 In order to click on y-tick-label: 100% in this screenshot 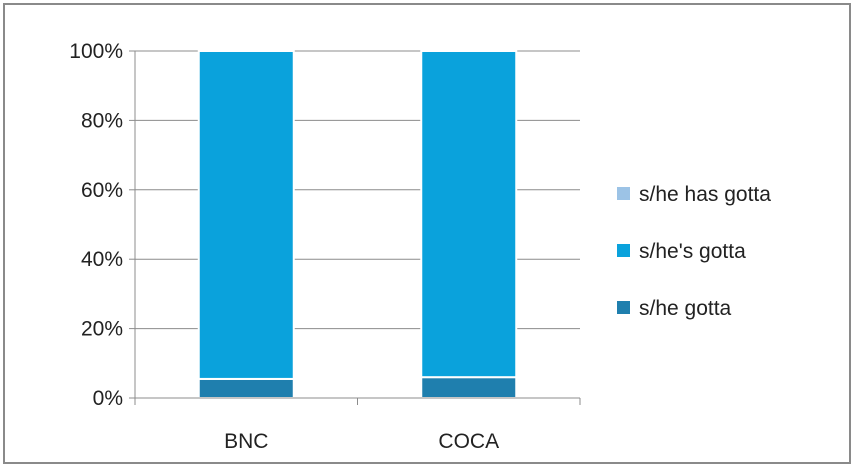, I will do `click(96, 51)`.